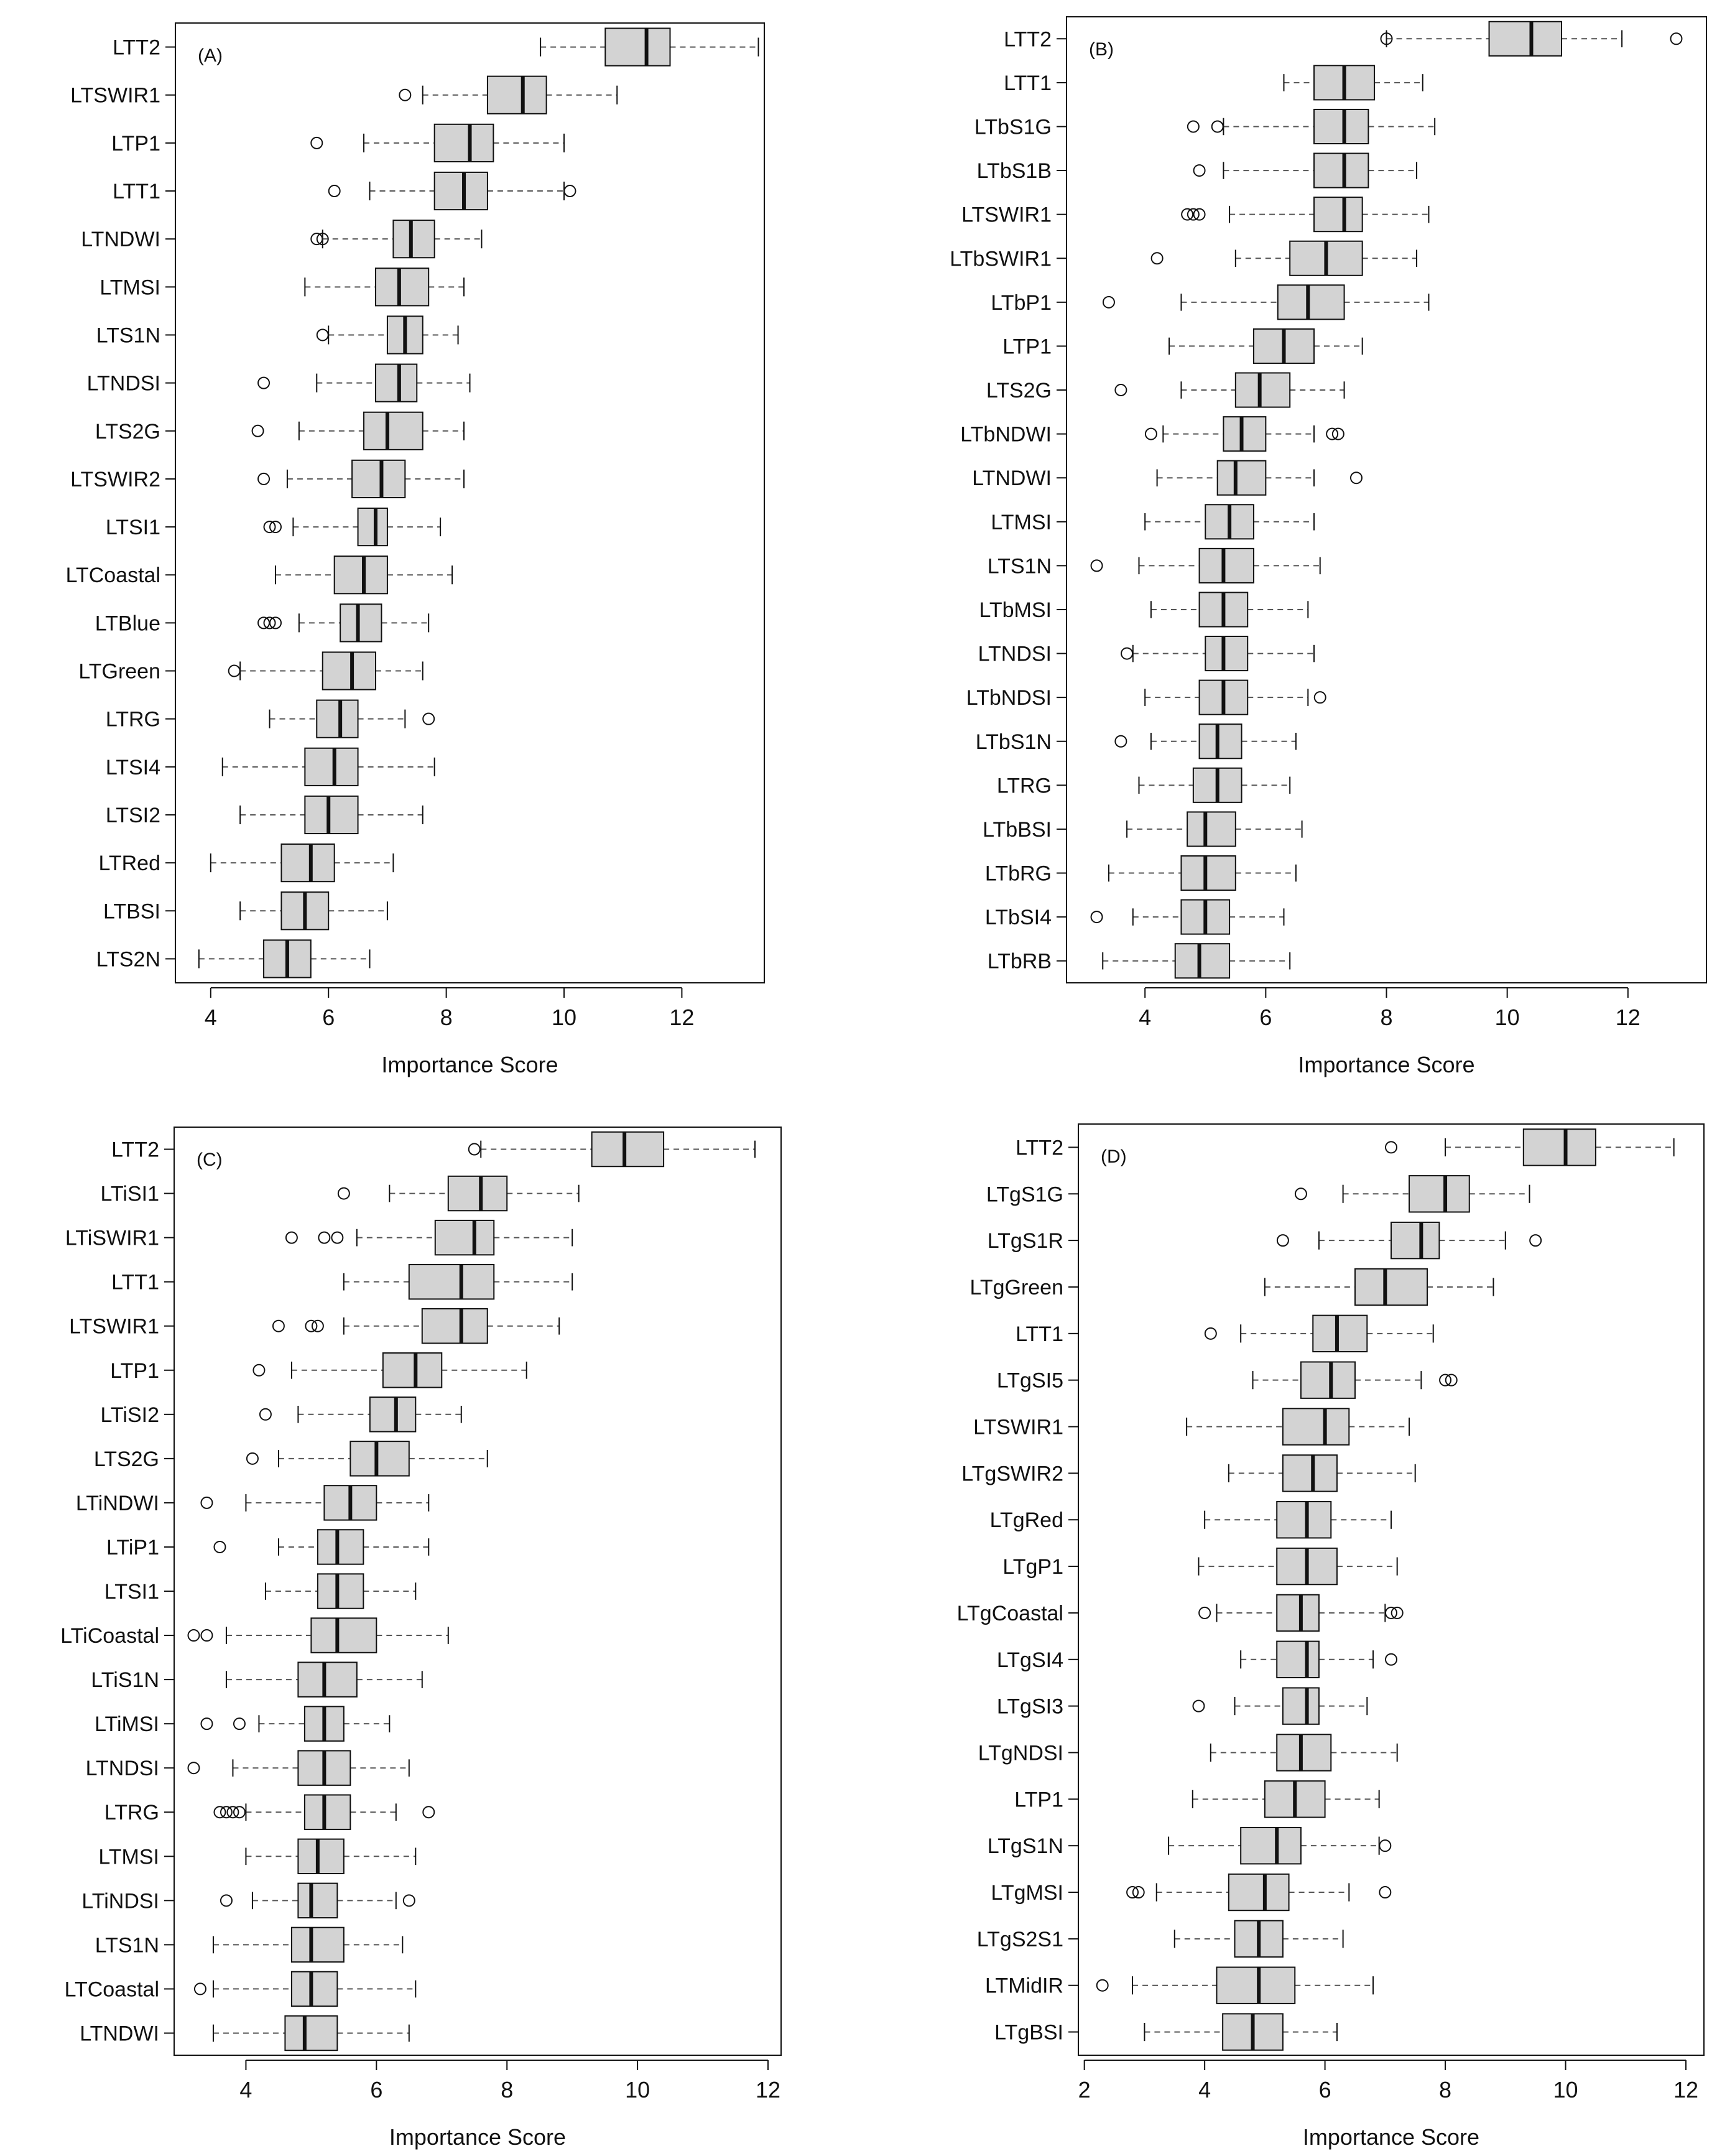 The image size is (1717, 2156). What do you see at coordinates (1210, 302) in the screenshot?
I see `box-ltbp1: LTbP1` at bounding box center [1210, 302].